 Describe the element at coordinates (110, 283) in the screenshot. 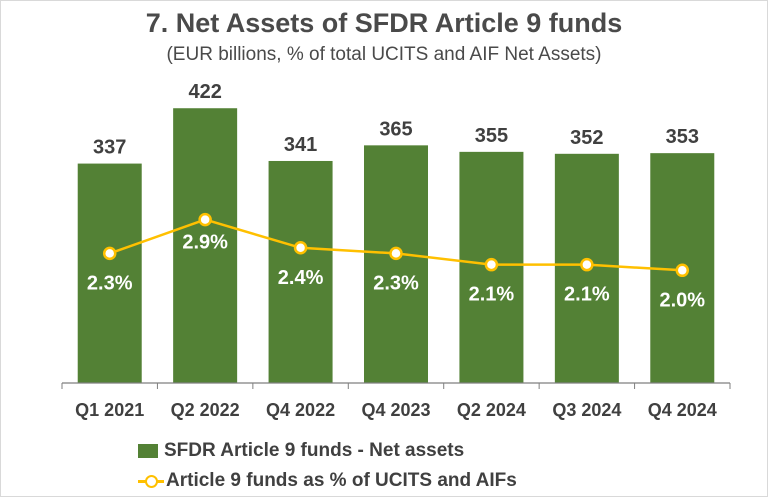

I see `line-value-label-0: 2.3%` at that location.